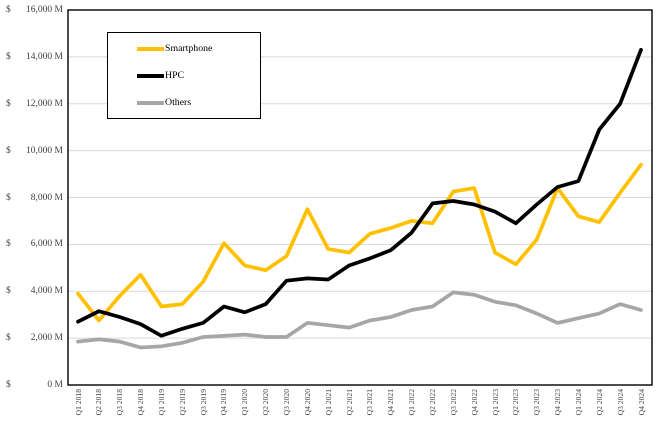 The image size is (662, 434). I want to click on x-tick-label: Q3 2023, so click(537, 402).